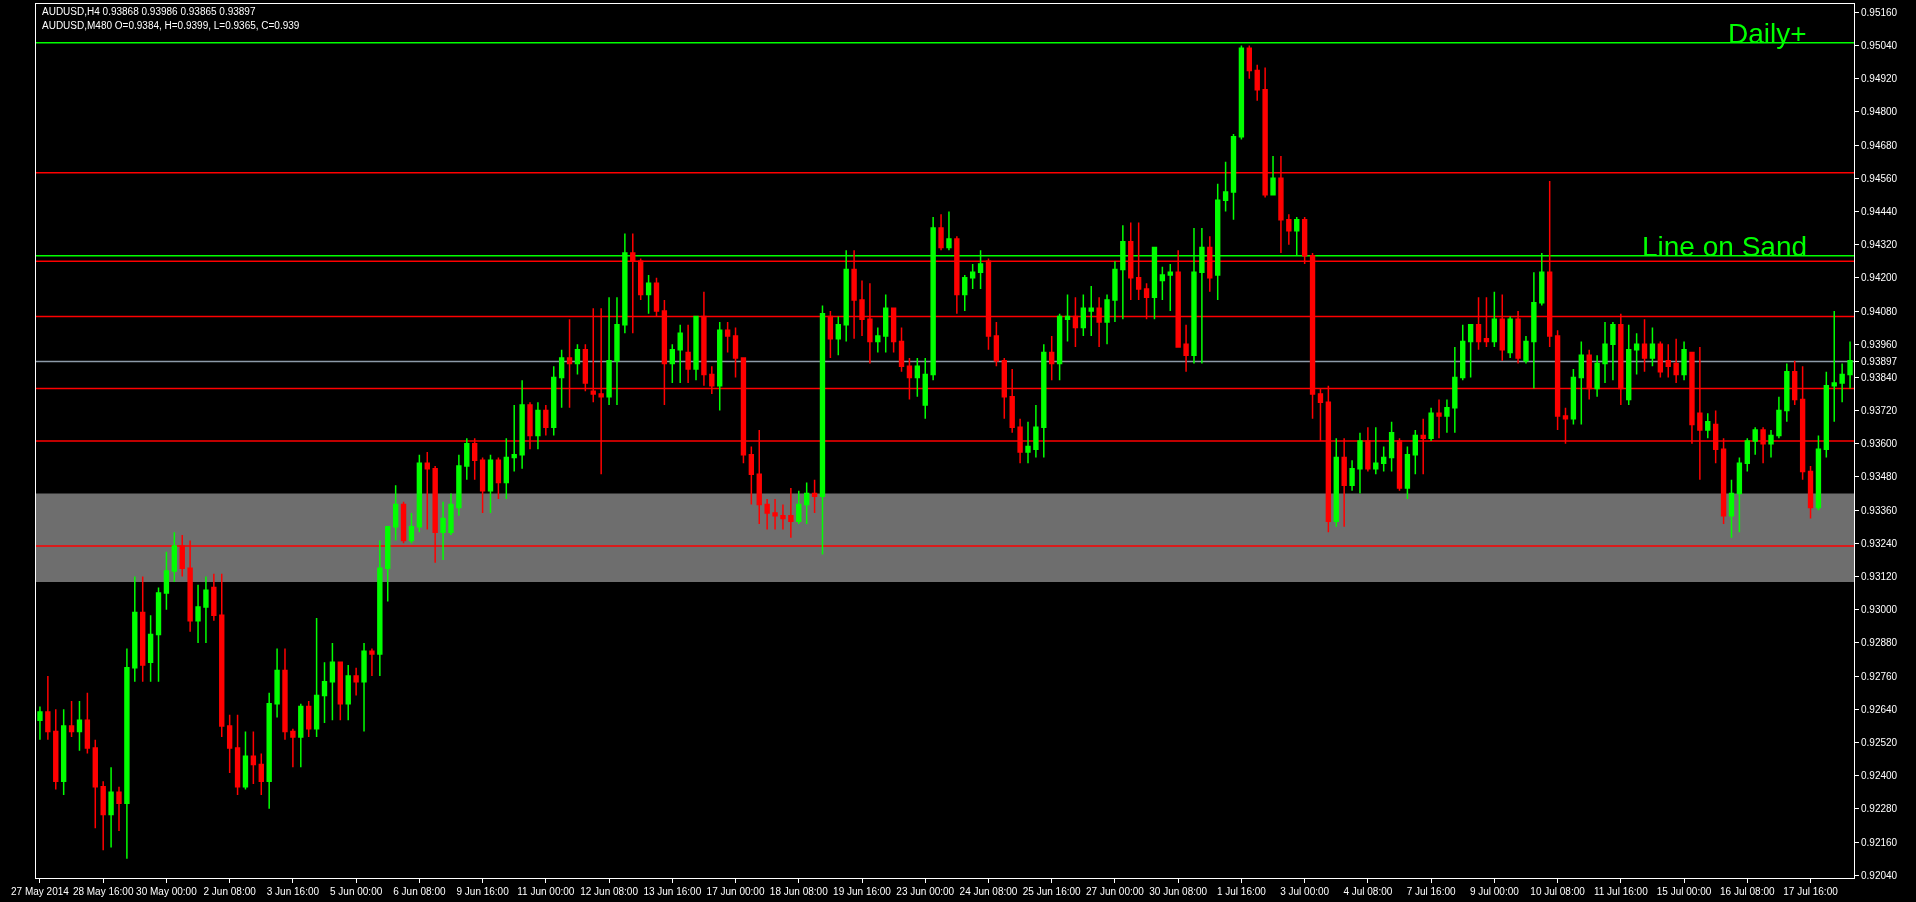 The width and height of the screenshot is (1916, 902). What do you see at coordinates (672, 891) in the screenshot?
I see `x-tick-label: 13 Jun 16:00` at bounding box center [672, 891].